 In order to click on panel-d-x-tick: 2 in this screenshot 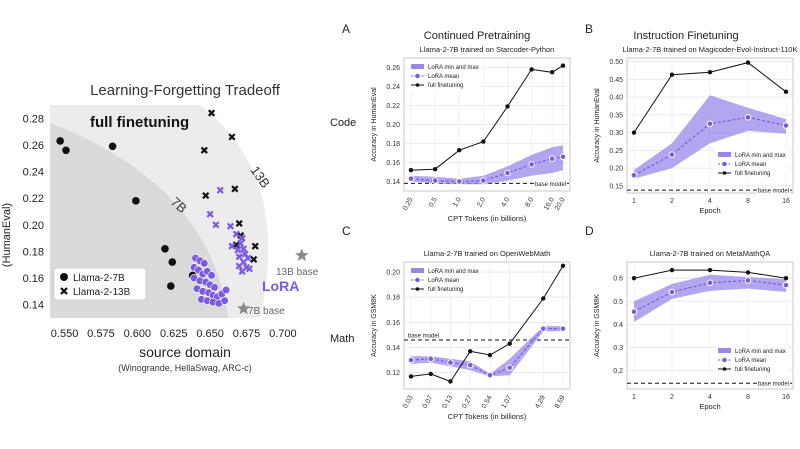, I will do `click(672, 397)`.